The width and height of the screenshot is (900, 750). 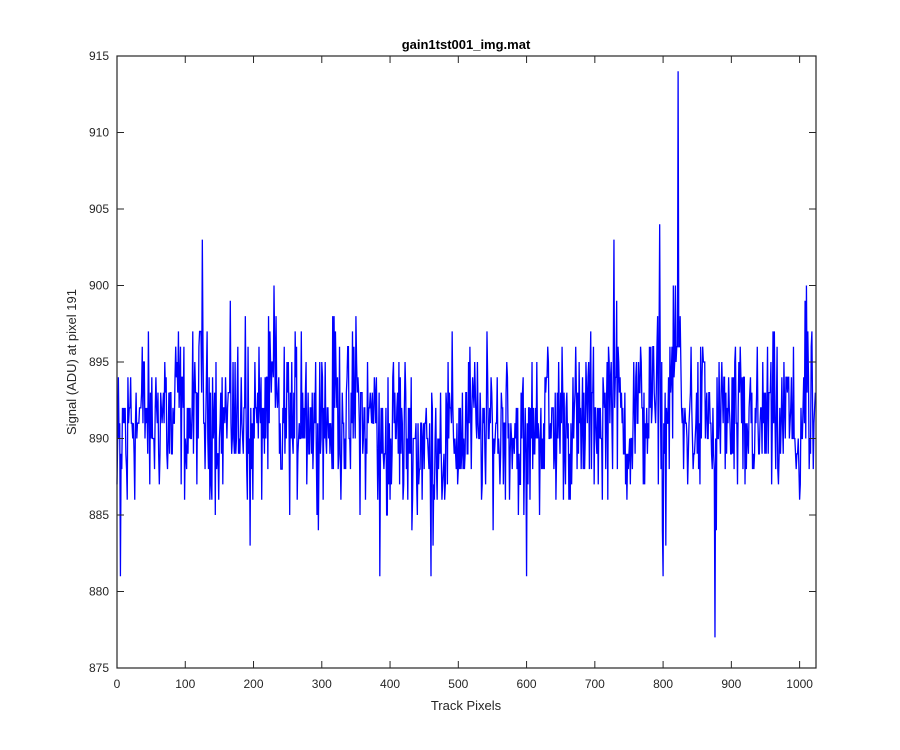 I want to click on y-tick-label: 885, so click(x=99, y=515).